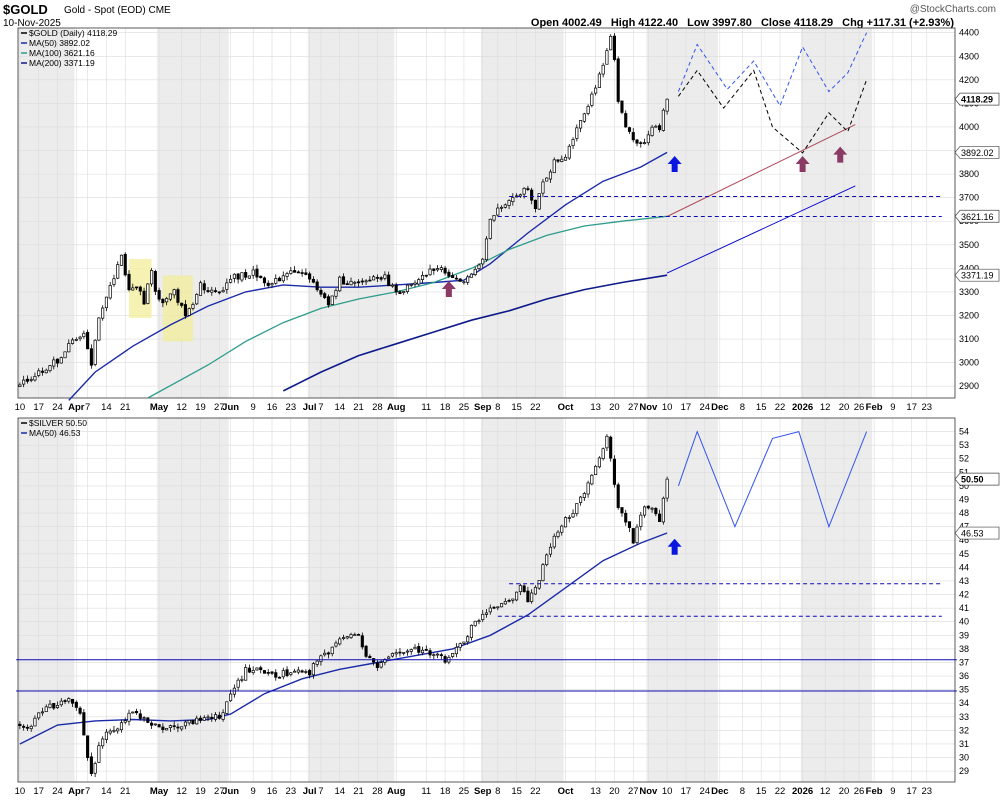 The image size is (1000, 800). Describe the element at coordinates (20, 791) in the screenshot. I see `x-tick-label: 10` at that location.